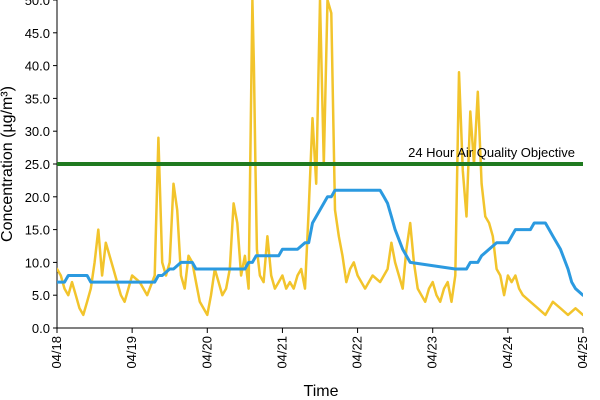 The image size is (600, 400). What do you see at coordinates (41, 328) in the screenshot?
I see `y-tick-label: 0.0` at bounding box center [41, 328].